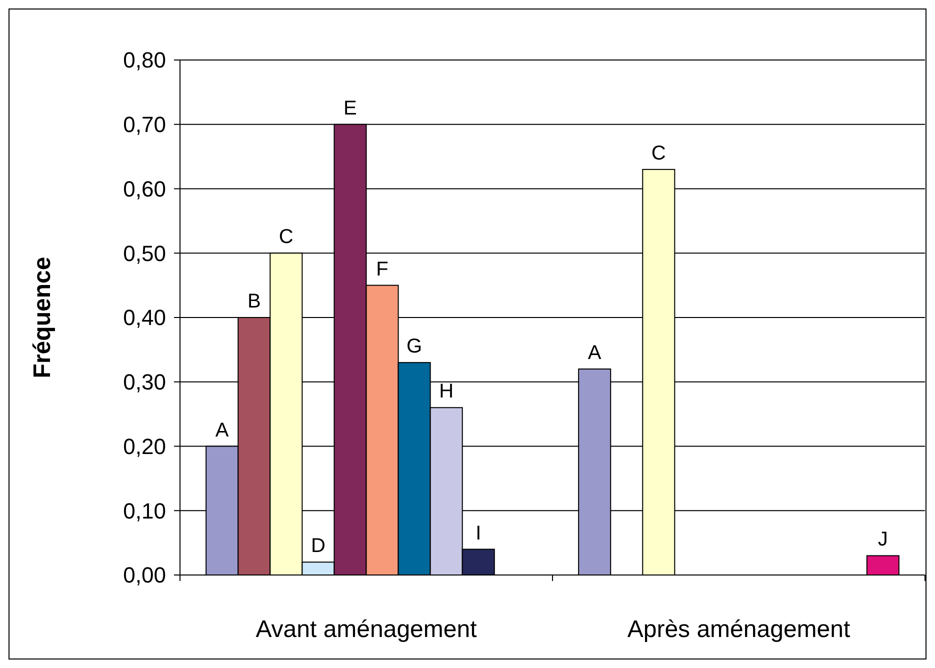 This screenshot has width=935, height=668. I want to click on series-label: I, so click(479, 533).